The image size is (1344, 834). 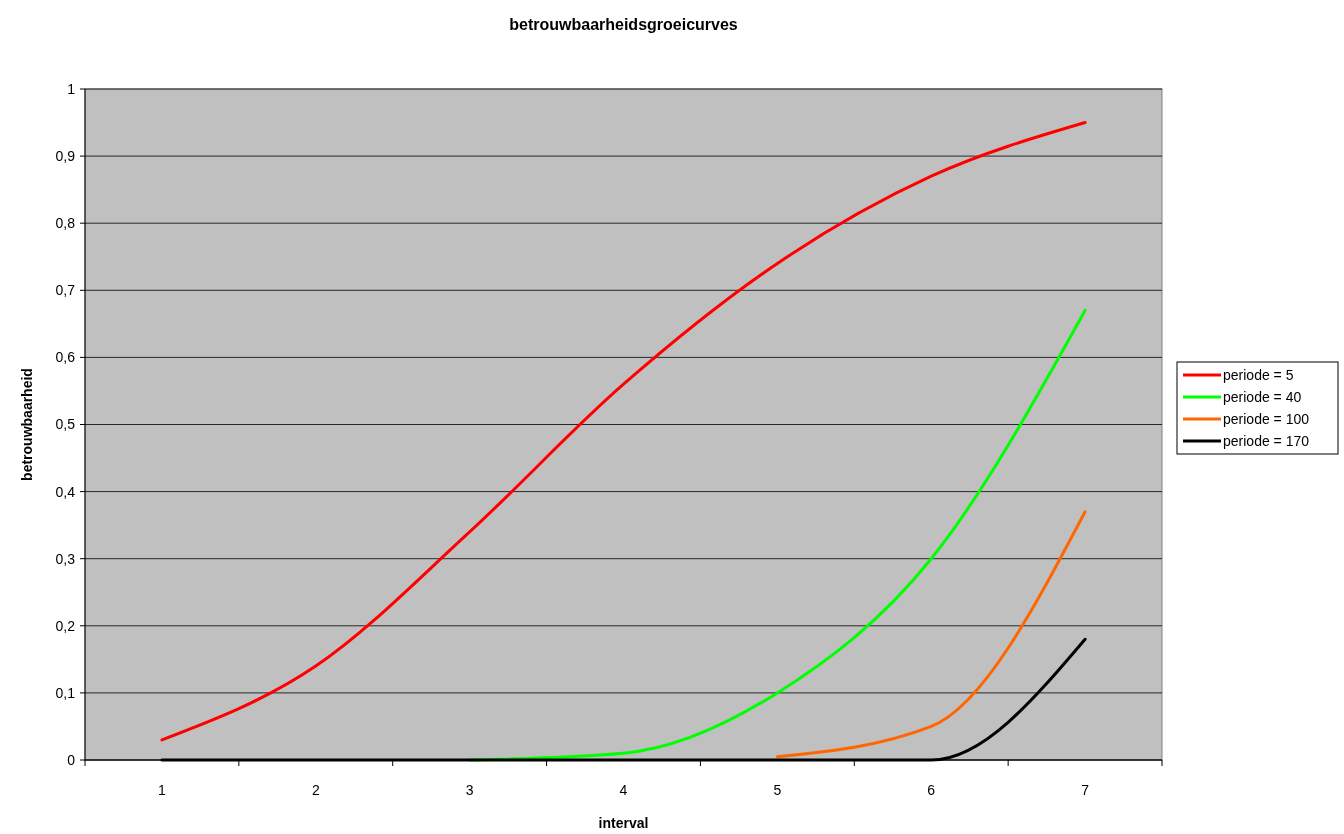 What do you see at coordinates (1085, 790) in the screenshot?
I see `x-tick-label: 7` at bounding box center [1085, 790].